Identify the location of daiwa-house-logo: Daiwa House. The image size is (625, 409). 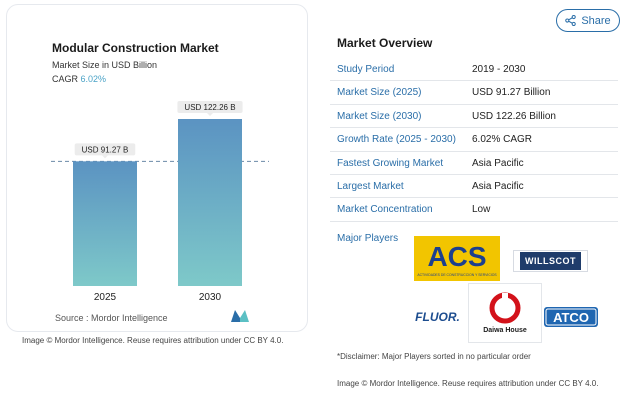
(505, 313).